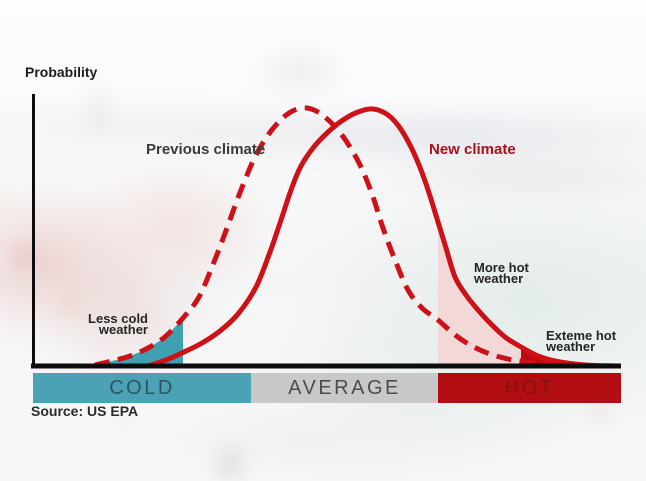 This screenshot has width=646, height=481. I want to click on more-hot-weather-annotation: More hot weather, so click(501, 273).